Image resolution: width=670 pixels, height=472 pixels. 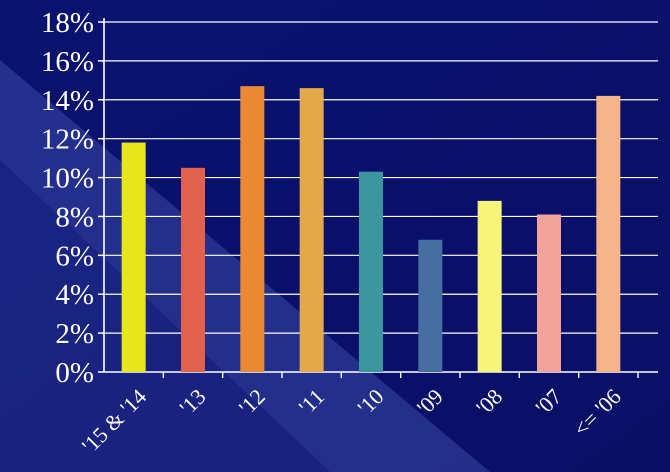 What do you see at coordinates (74, 295) in the screenshot?
I see `y-tick-label: 4%` at bounding box center [74, 295].